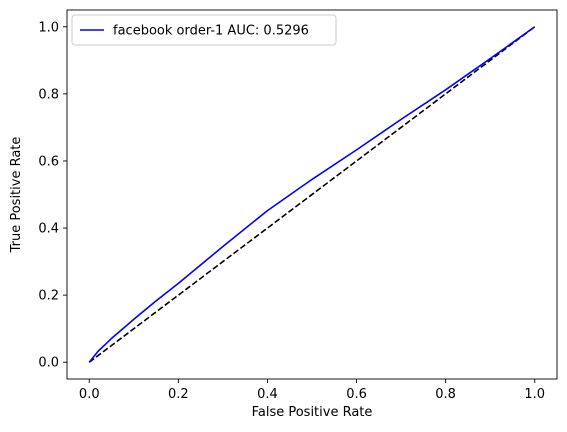 The image size is (567, 432). What do you see at coordinates (89, 394) in the screenshot?
I see `x-tick-label: 0.0` at bounding box center [89, 394].